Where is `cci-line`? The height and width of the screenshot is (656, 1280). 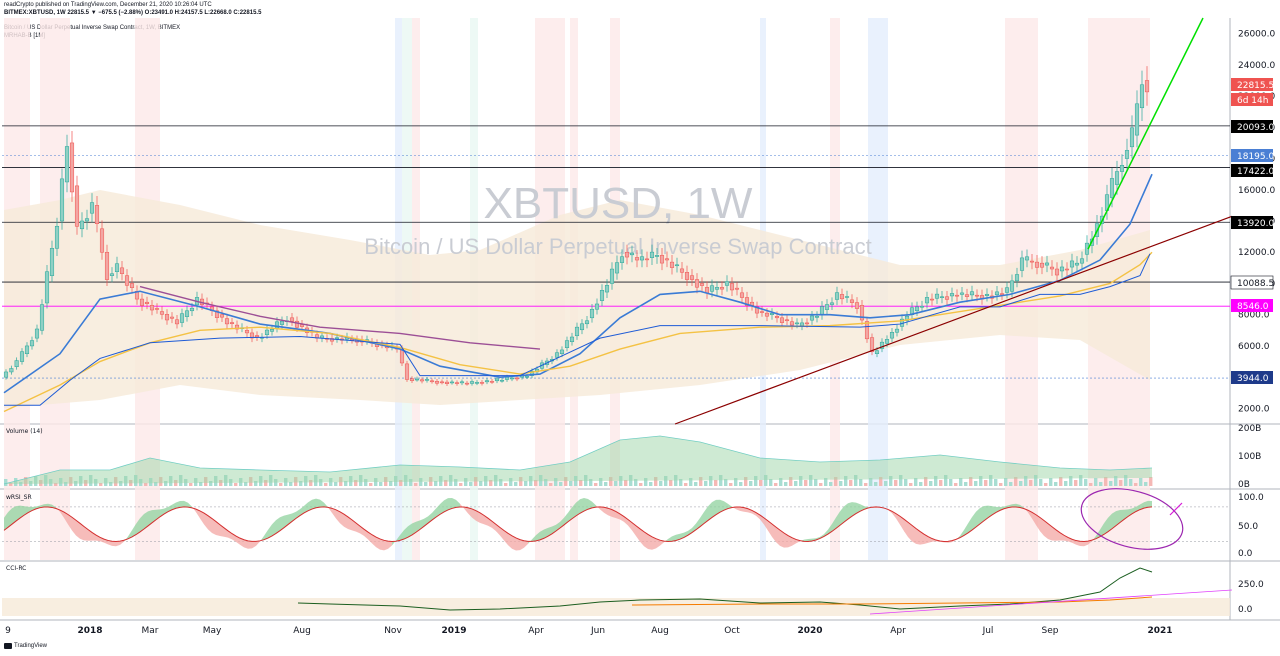 cci-line is located at coordinates (725, 589).